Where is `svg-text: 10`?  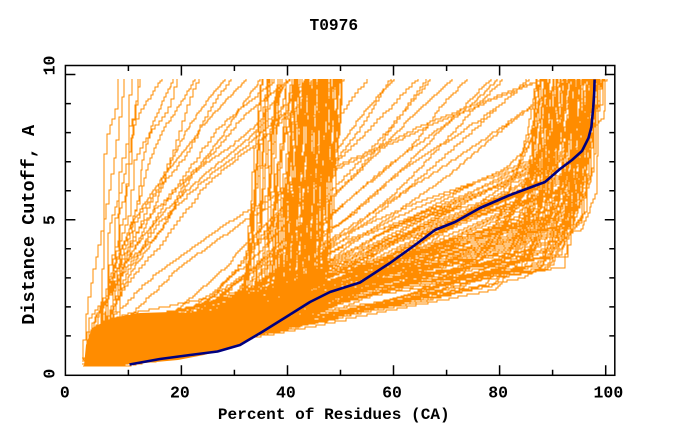 svg-text: 10 is located at coordinates (50, 66).